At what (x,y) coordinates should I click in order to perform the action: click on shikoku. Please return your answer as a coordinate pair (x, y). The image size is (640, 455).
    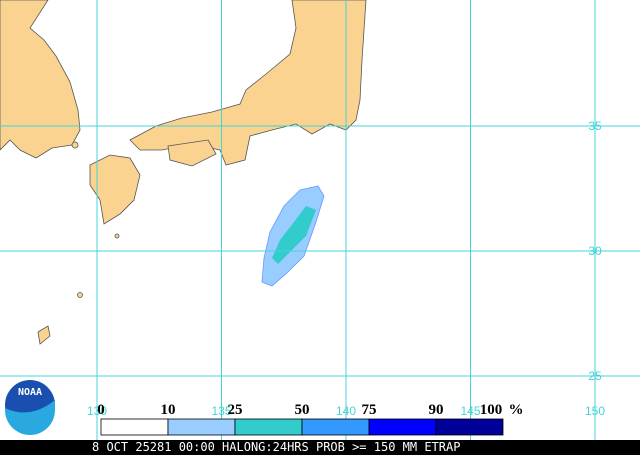
    Looking at the image, I should click on (192, 153).